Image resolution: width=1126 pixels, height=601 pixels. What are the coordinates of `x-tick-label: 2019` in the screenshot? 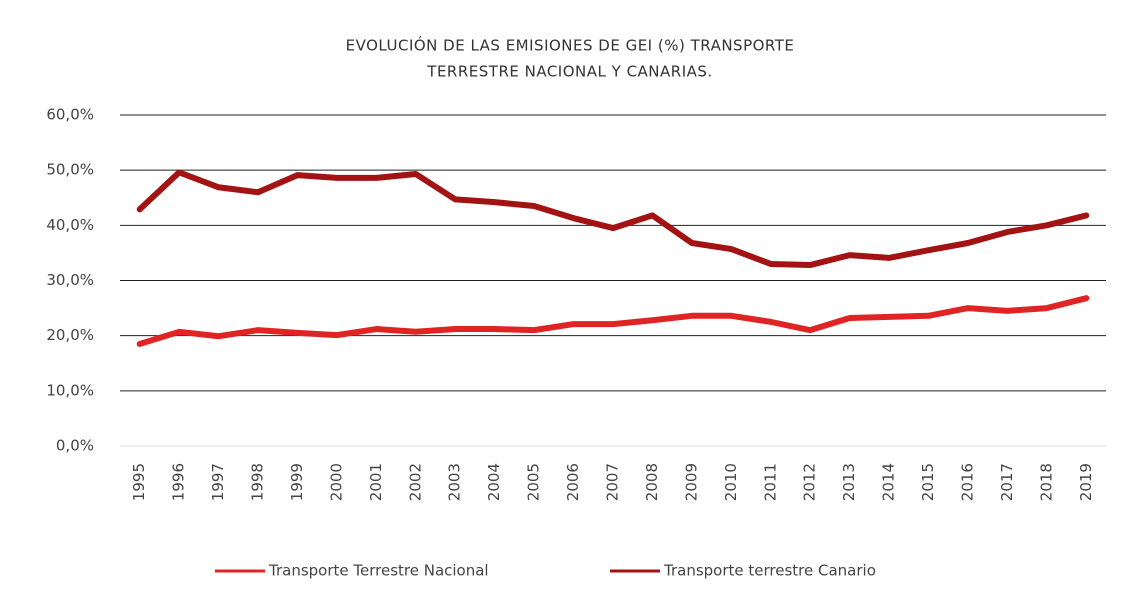 It's located at (1086, 482).